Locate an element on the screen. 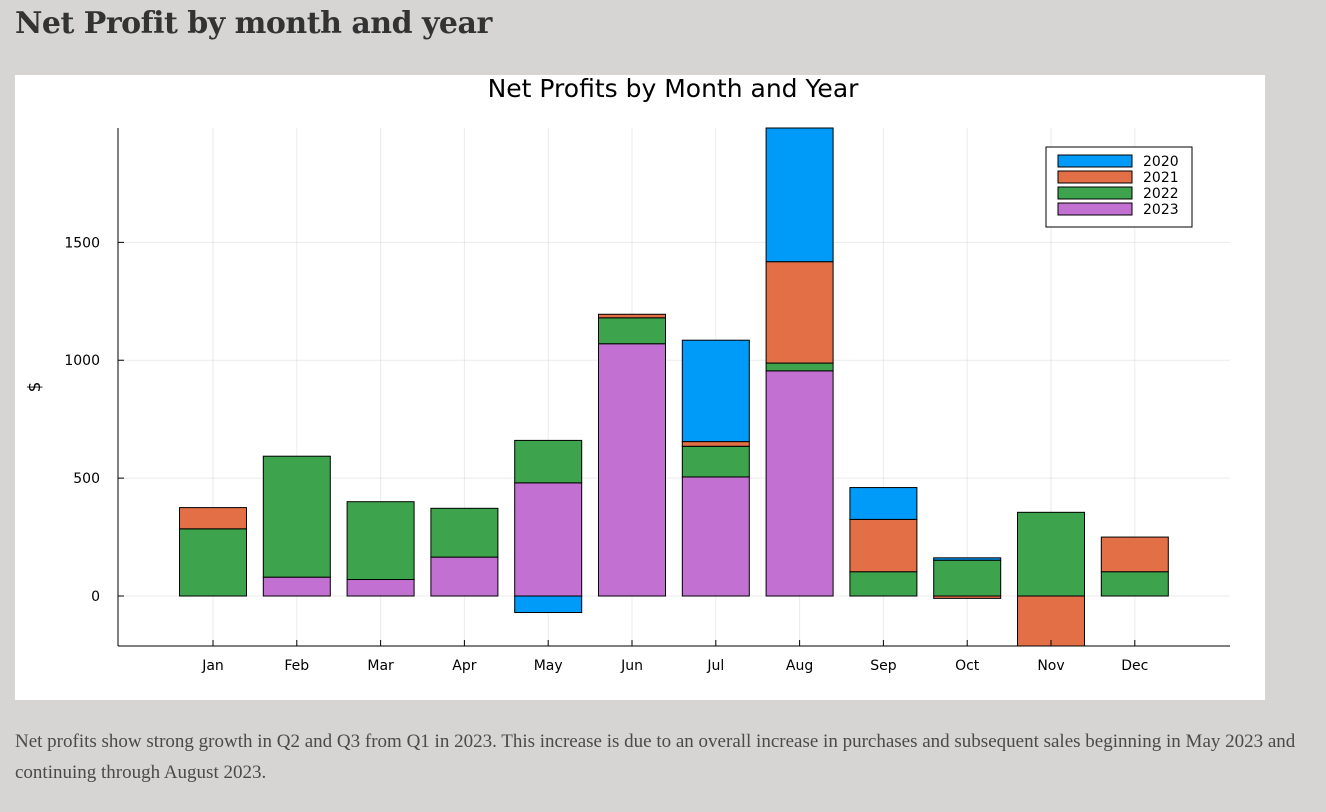 Image resolution: width=1326 pixels, height=812 pixels. y-axis-label: $ is located at coordinates (35, 387).